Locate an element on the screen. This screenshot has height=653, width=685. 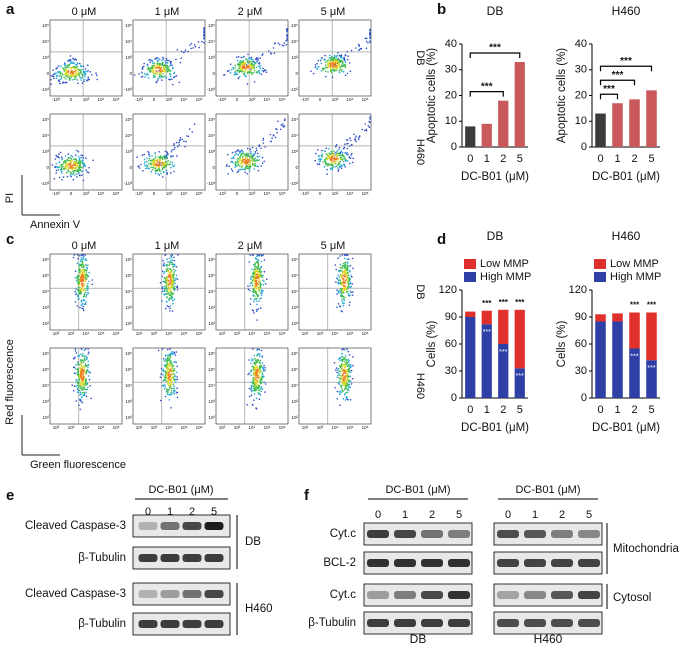
x-tick-label: 1 is located at coordinates (617, 410).